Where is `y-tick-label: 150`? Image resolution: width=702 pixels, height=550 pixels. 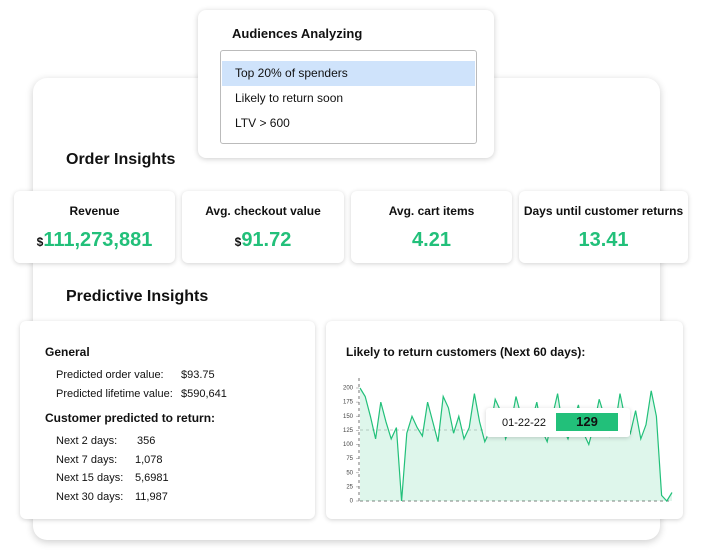
y-tick-label: 150 is located at coordinates (348, 417).